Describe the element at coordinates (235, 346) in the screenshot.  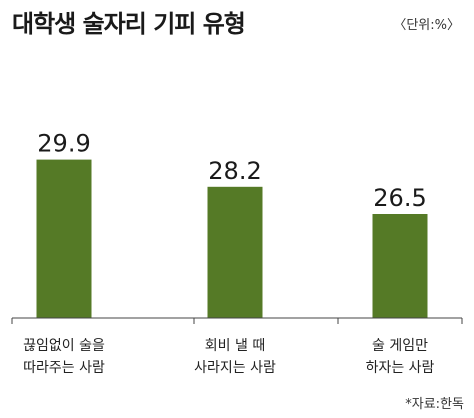
I see `category-label-2-line-1: 회비 낼 때` at that location.